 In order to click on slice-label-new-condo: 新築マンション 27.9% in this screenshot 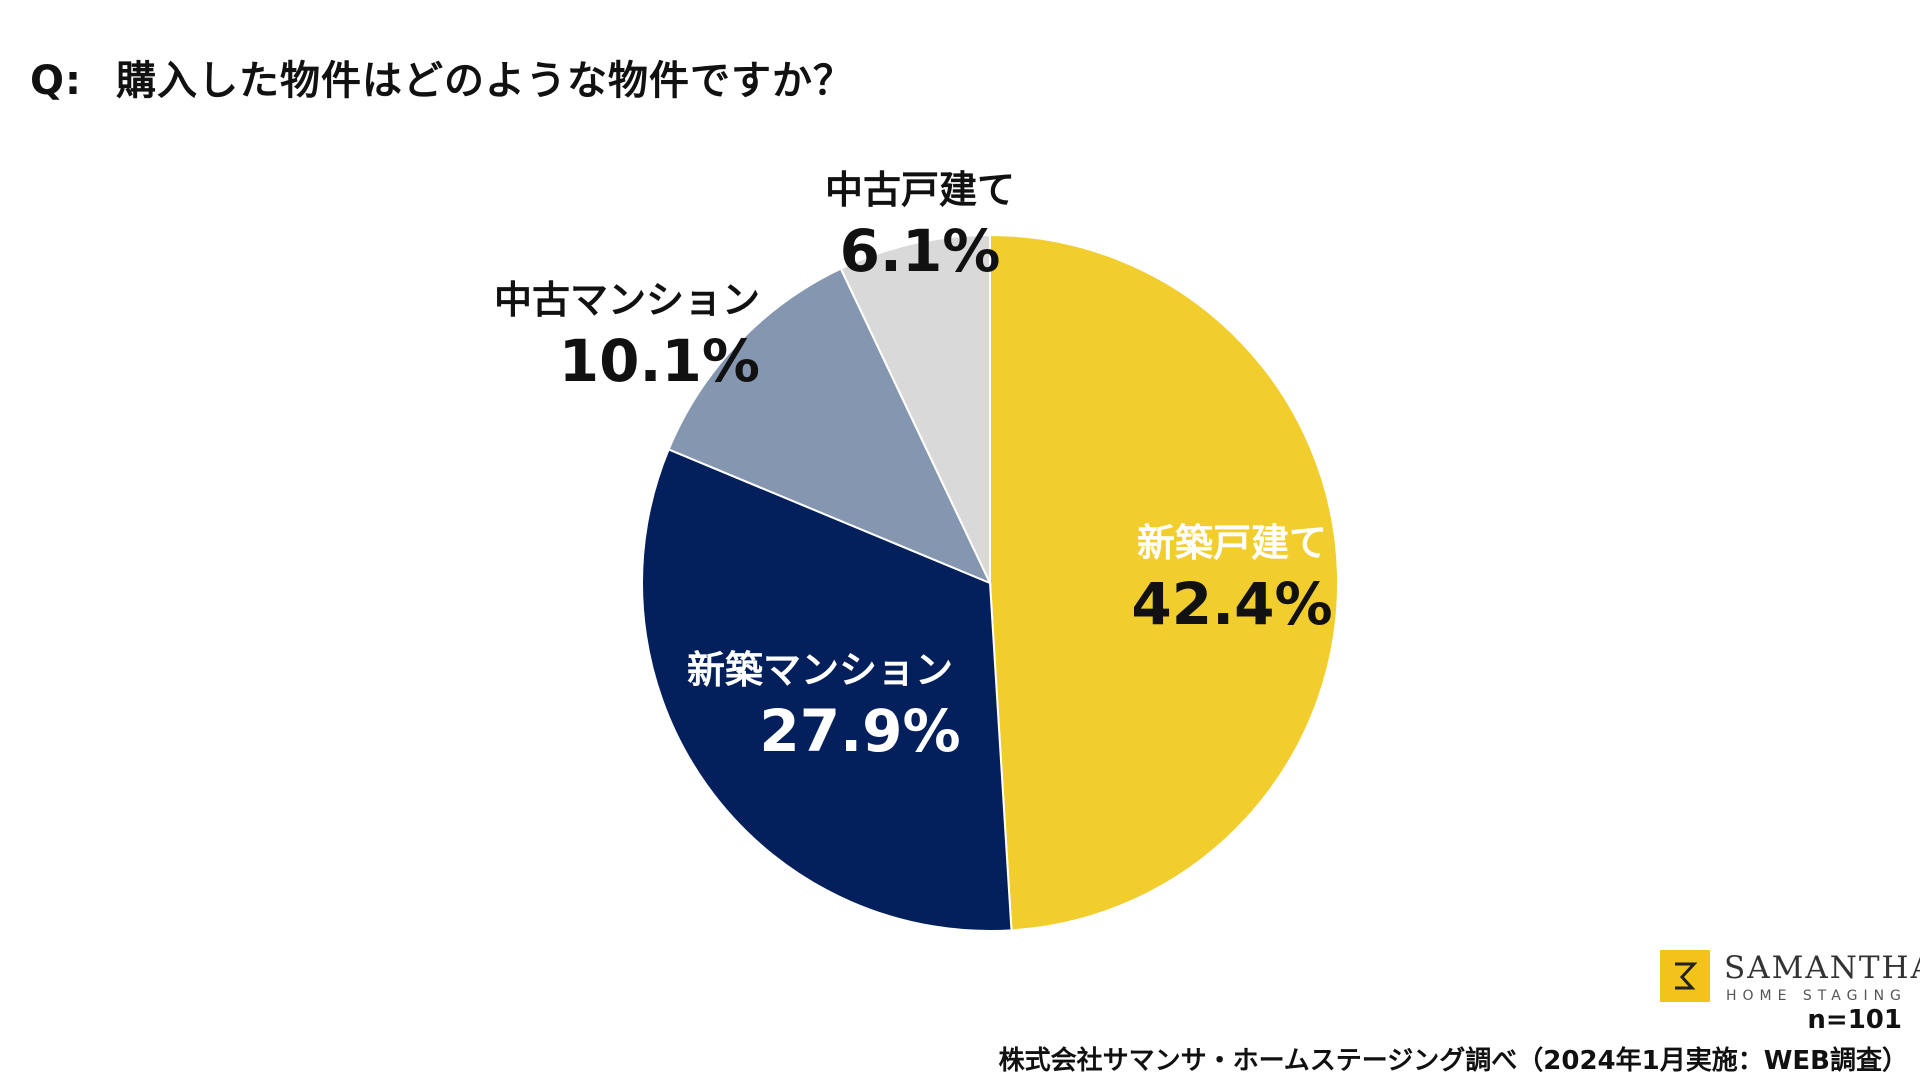, I will do `click(820, 706)`.